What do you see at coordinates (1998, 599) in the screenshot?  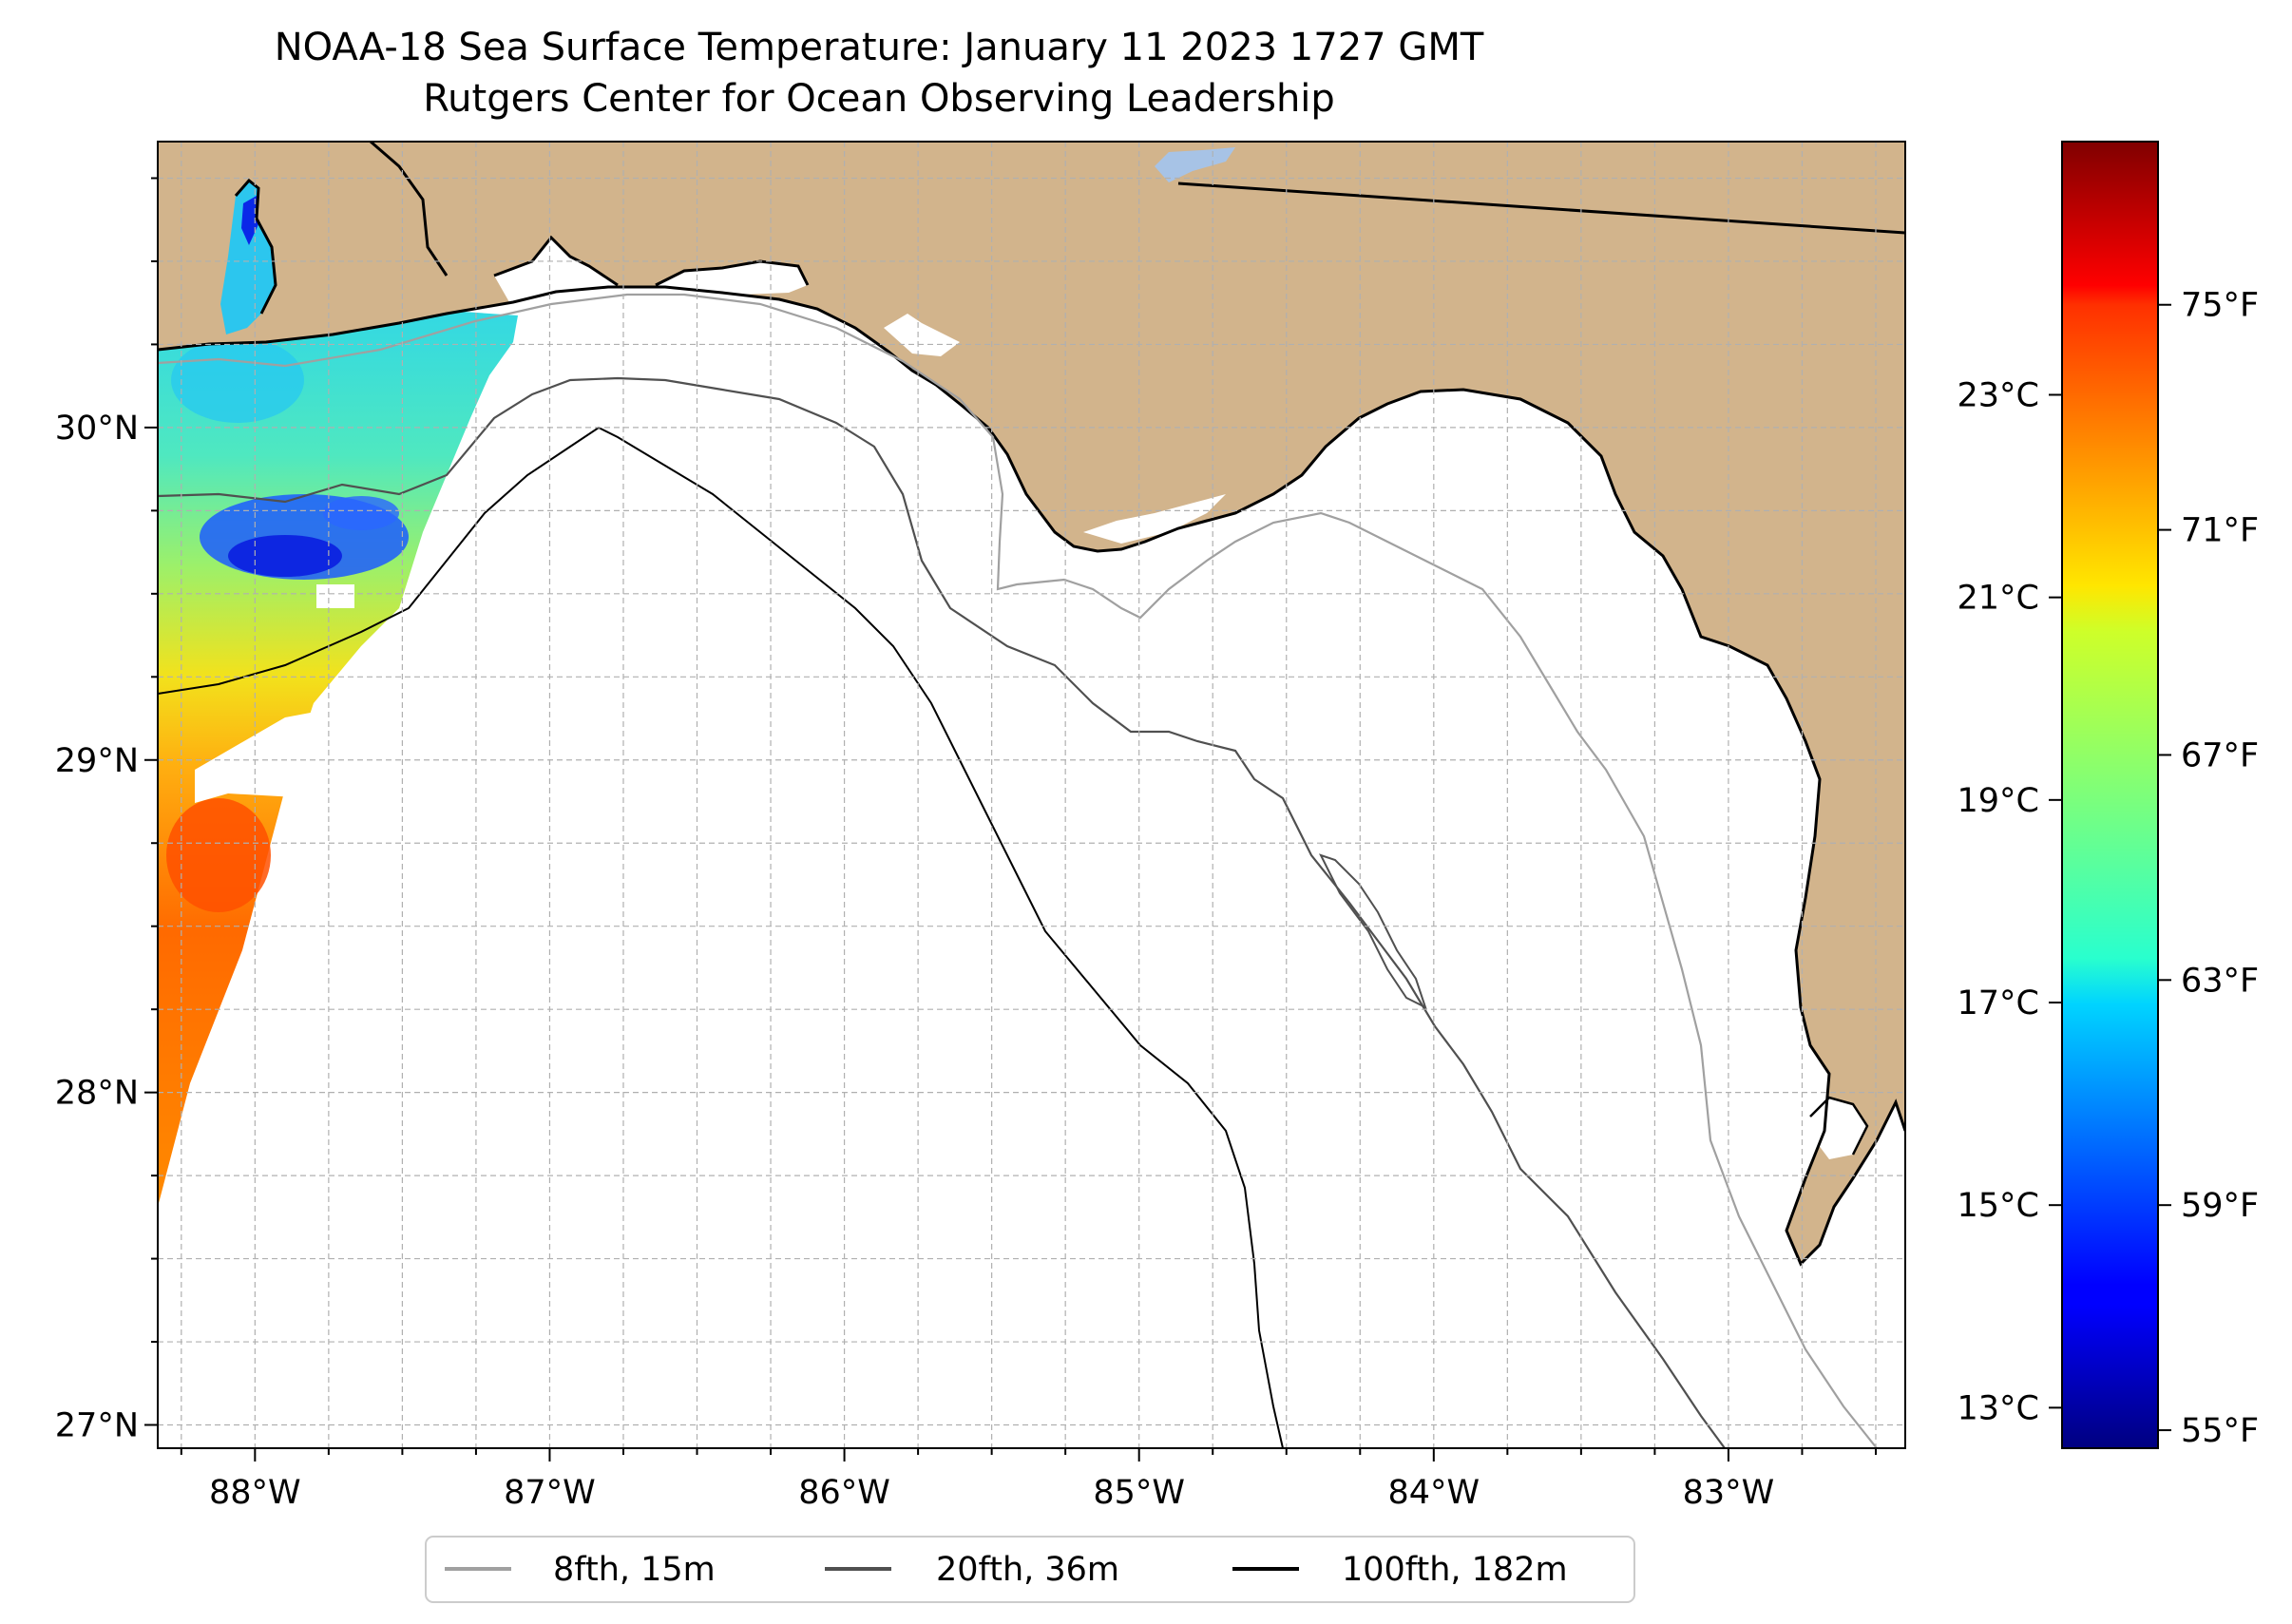 I see `celsius-tick-label: 21°C` at bounding box center [1998, 599].